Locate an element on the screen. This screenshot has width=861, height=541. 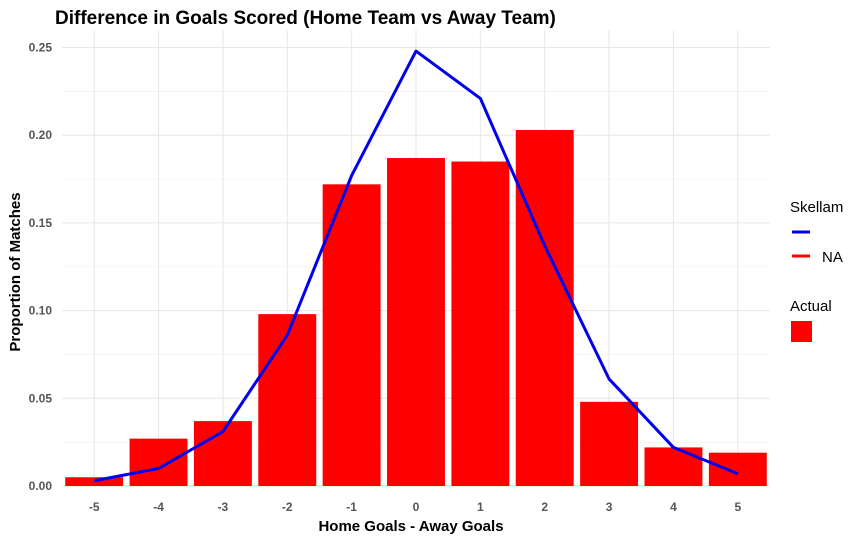
y-tick-label: 0.20 is located at coordinates (41, 135).